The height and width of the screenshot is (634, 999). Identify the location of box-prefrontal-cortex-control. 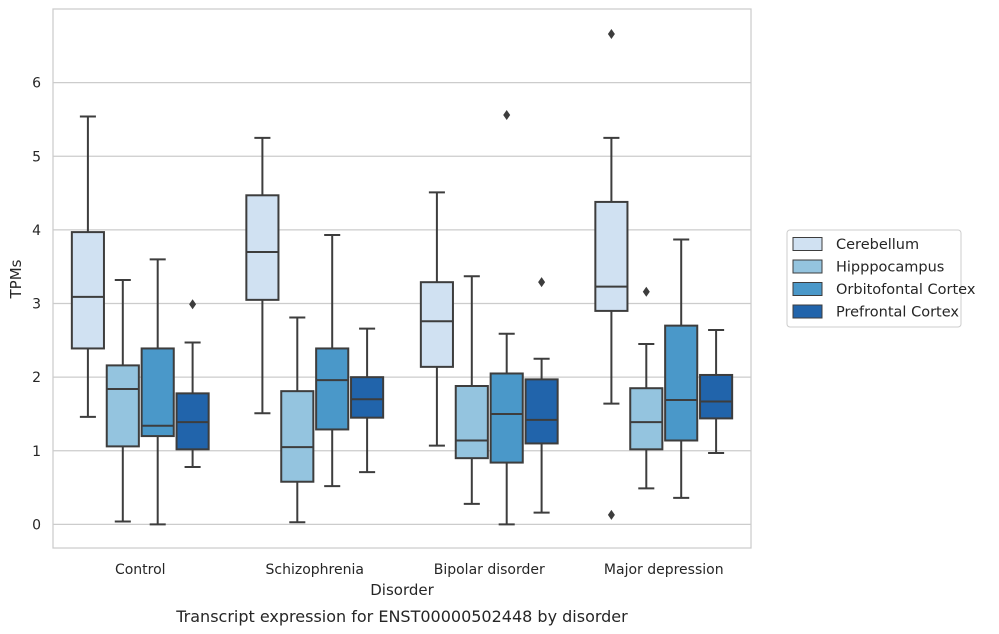
(192, 384).